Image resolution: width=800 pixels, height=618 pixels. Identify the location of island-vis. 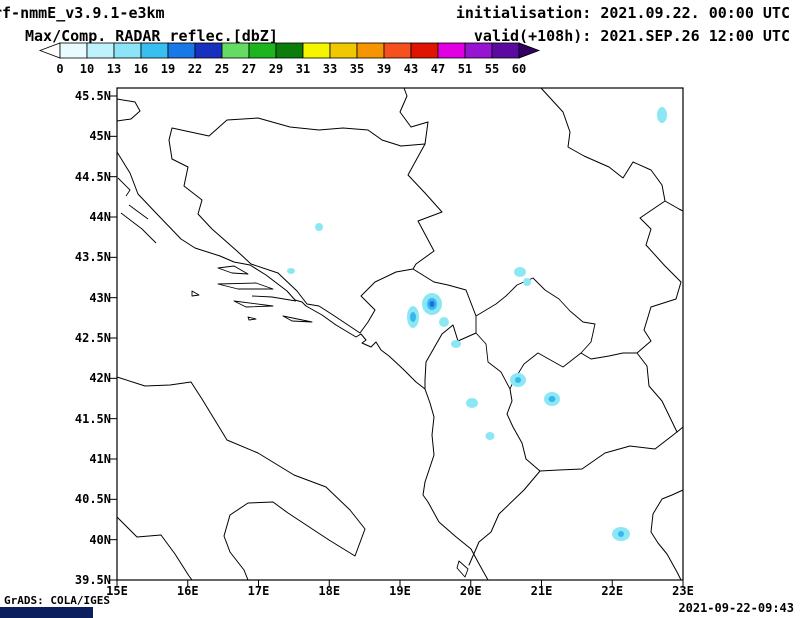
(195, 293).